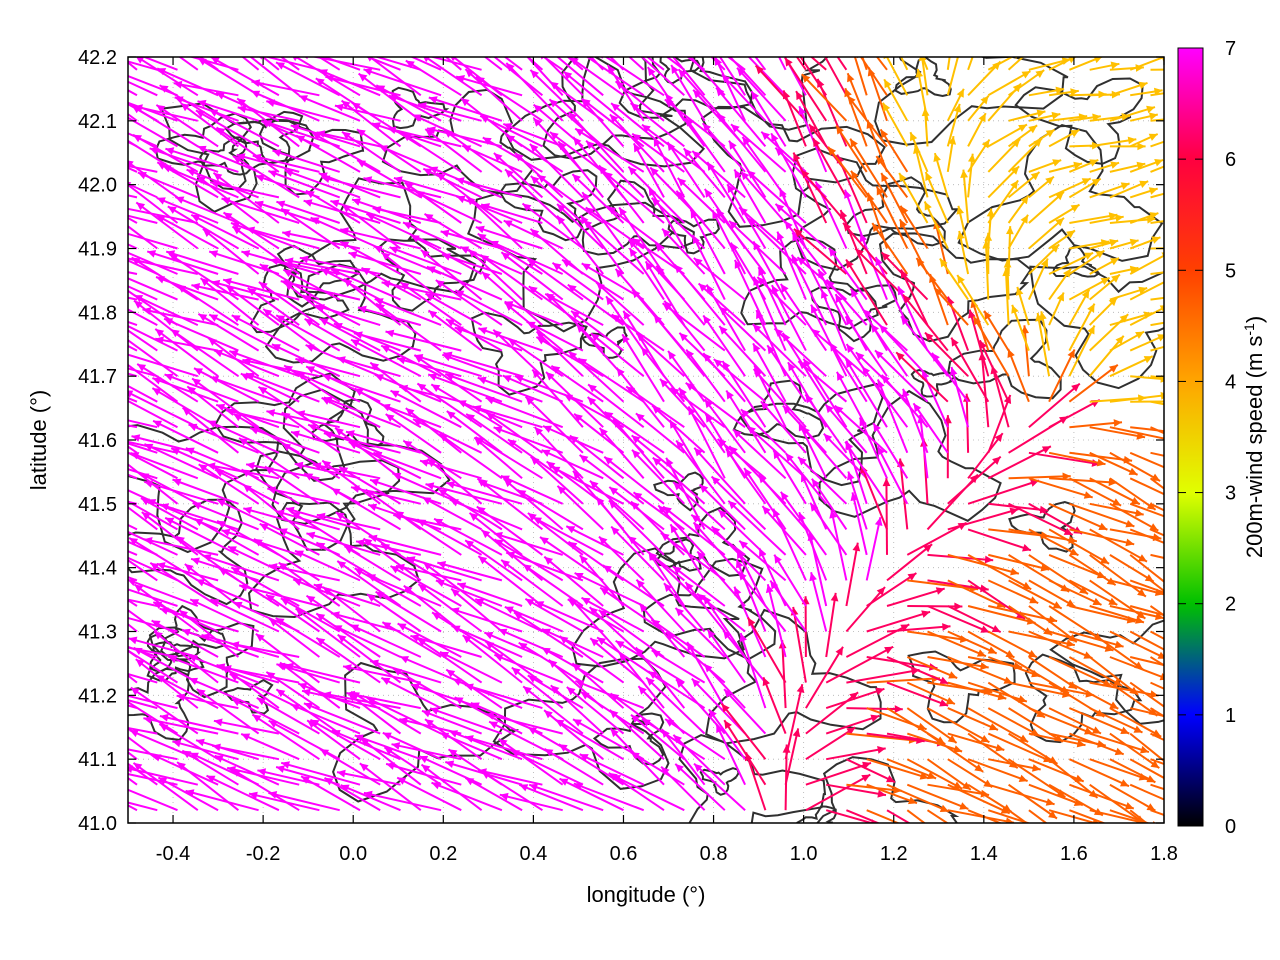 The width and height of the screenshot is (1280, 960). I want to click on contour-line, so click(971, 101).